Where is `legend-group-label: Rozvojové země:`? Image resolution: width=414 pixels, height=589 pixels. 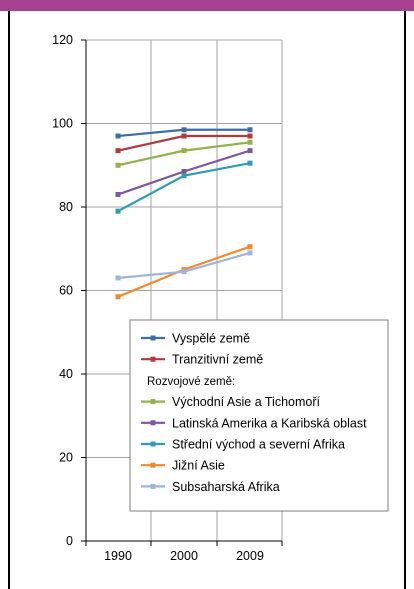
legend-group-label: Rozvojové země: is located at coordinates (191, 382).